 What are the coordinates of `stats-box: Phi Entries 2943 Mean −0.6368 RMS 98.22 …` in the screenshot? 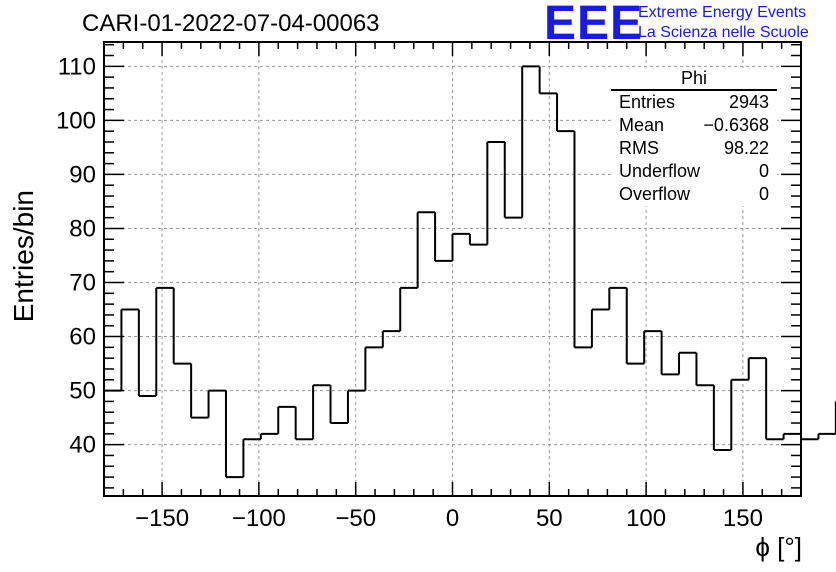 It's located at (694, 137).